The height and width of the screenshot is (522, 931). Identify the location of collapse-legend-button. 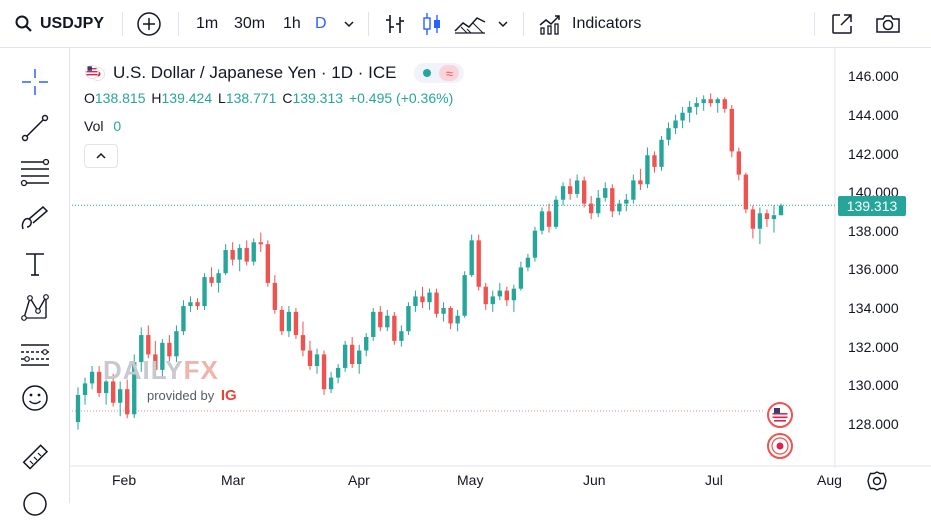
(101, 156).